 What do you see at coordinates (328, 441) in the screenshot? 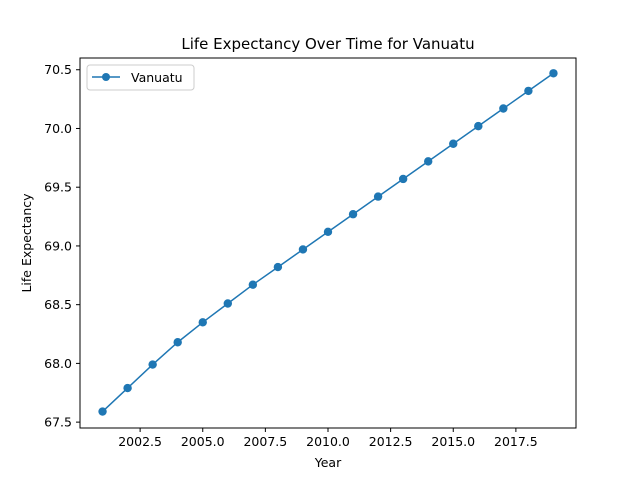
I see `x-tick-label: 2010.0` at bounding box center [328, 441].